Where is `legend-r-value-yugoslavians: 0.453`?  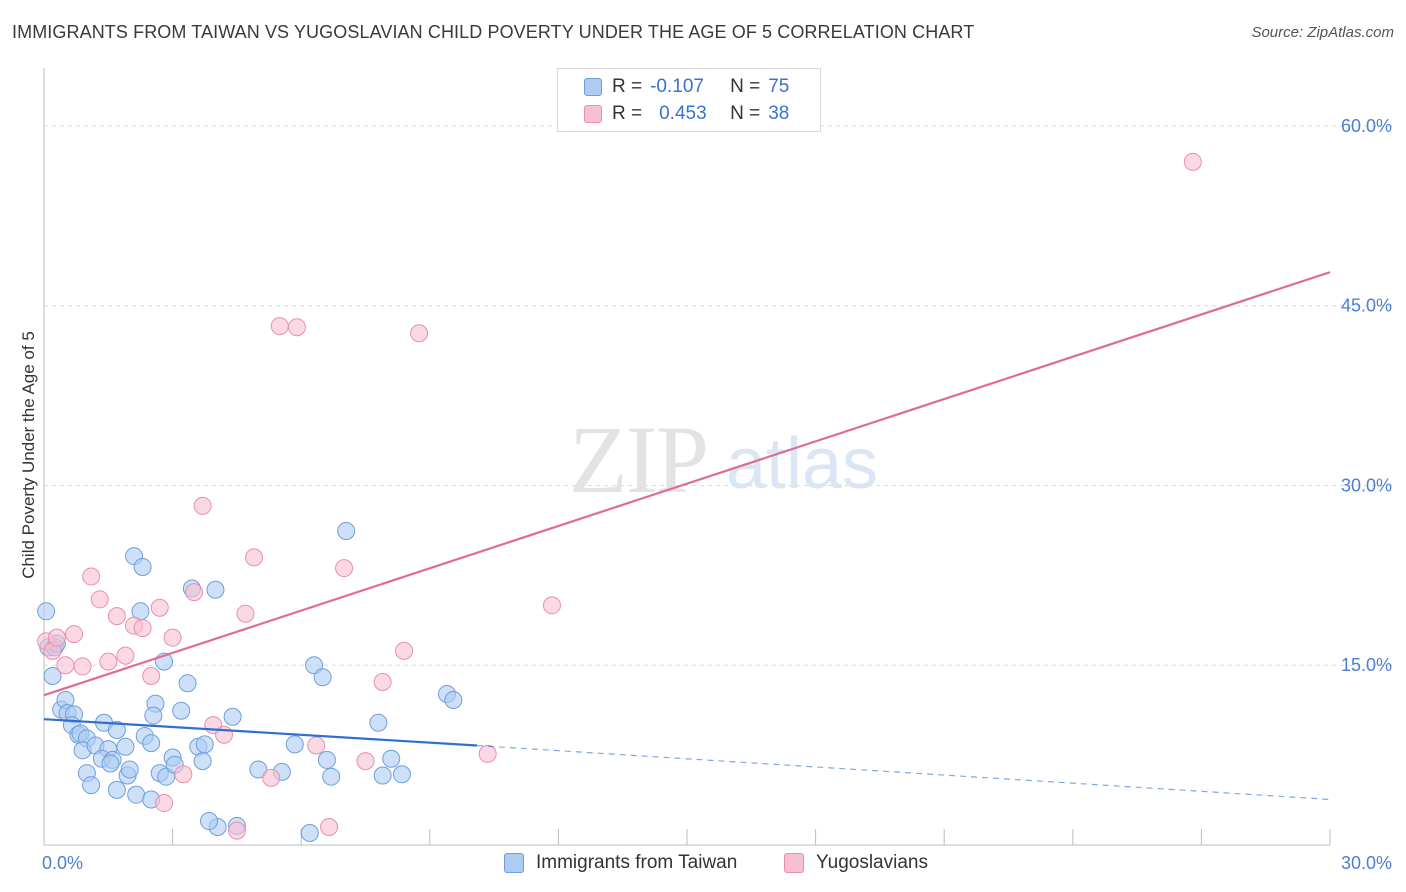
legend-r-value-yugoslavians: 0.453 is located at coordinates (683, 113).